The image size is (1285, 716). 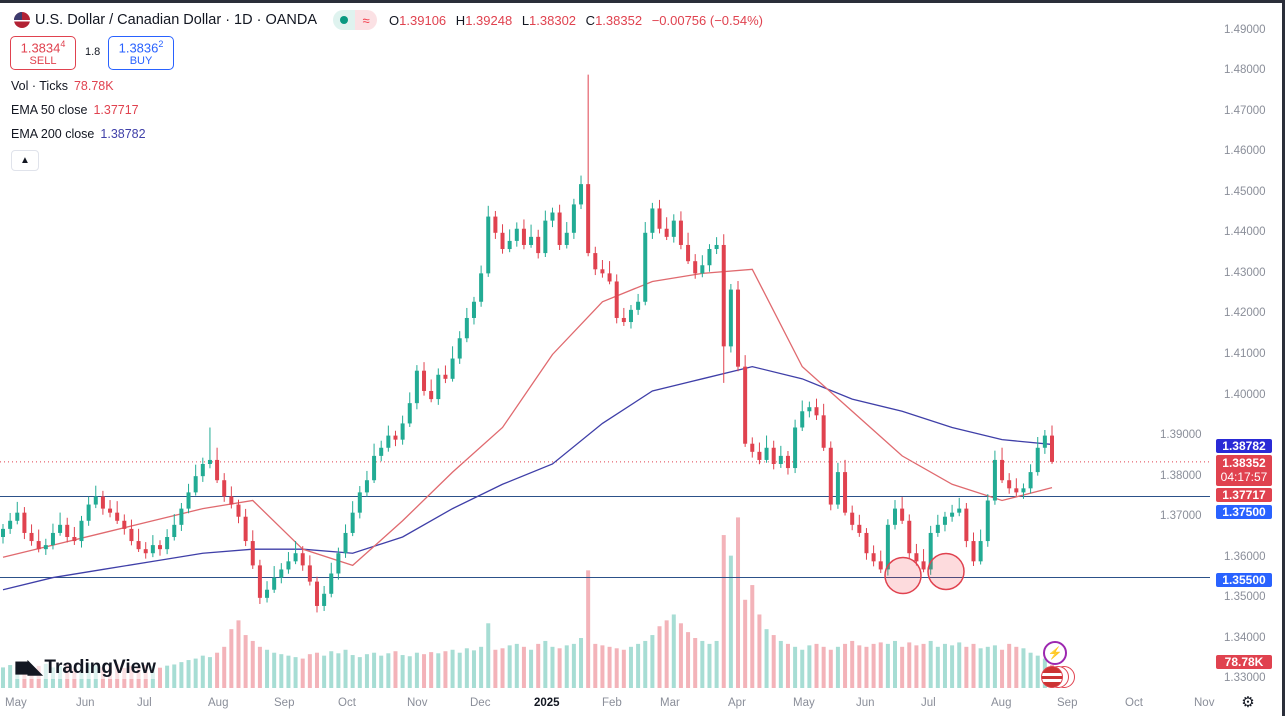 I want to click on legend-ema50: EMA 50 close 1.37717, so click(x=75, y=110).